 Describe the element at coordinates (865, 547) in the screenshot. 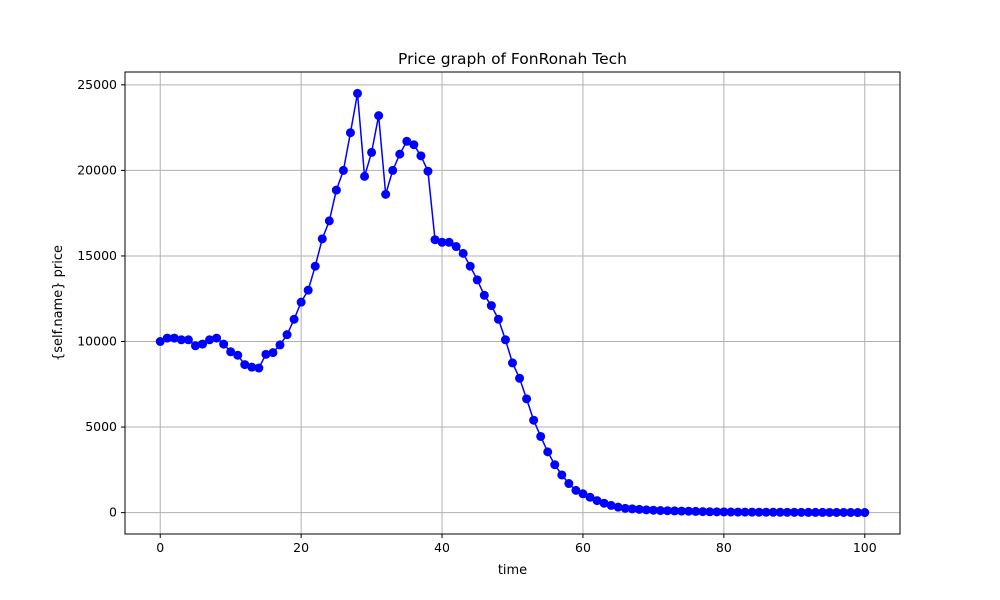

I see `x-tick-label: 100` at that location.